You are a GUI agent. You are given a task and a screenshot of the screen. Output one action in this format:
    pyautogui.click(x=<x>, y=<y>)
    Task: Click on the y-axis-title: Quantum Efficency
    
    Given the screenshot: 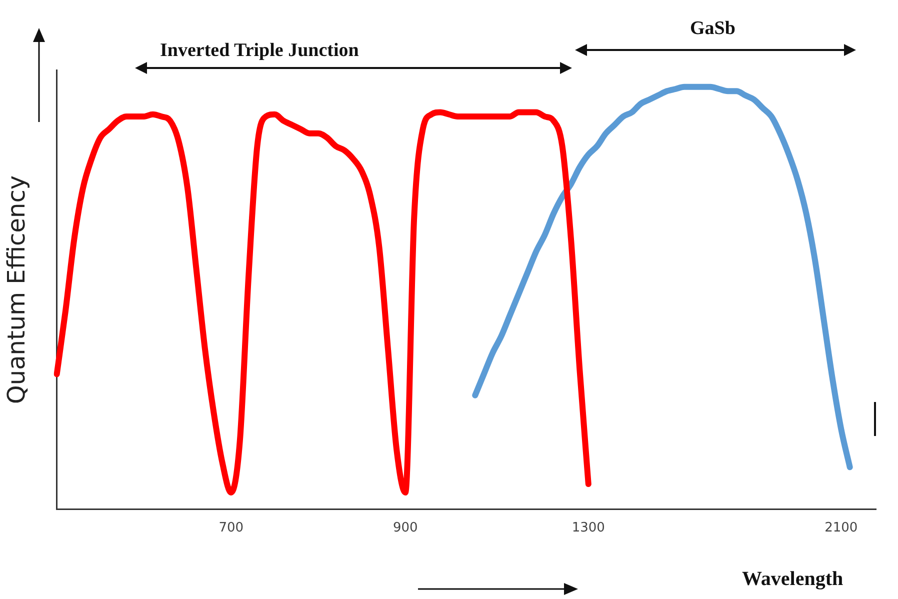 What is the action you would take?
    pyautogui.click(x=16, y=289)
    